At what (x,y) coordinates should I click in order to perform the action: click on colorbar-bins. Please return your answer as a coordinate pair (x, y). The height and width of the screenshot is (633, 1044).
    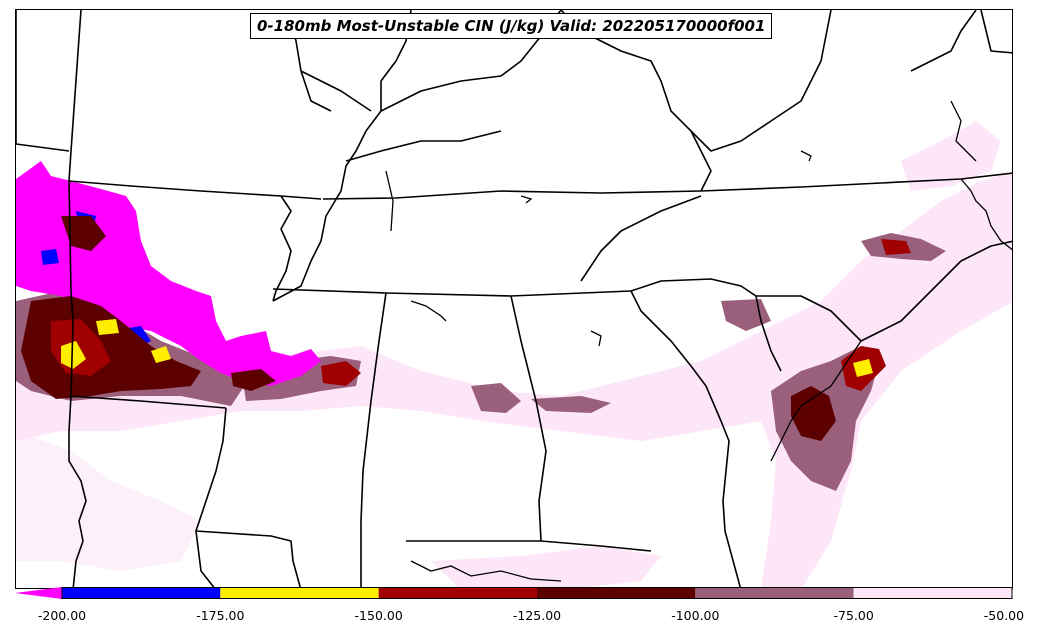
    Looking at the image, I should click on (537, 593).